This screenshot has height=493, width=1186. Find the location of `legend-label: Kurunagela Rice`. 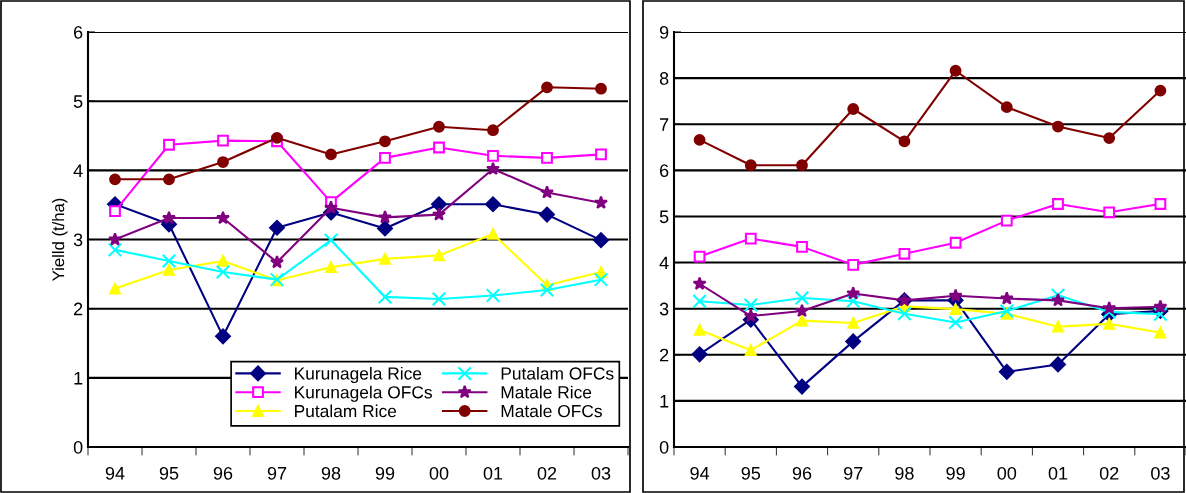

legend-label: Kurunagela Rice is located at coordinates (358, 375).